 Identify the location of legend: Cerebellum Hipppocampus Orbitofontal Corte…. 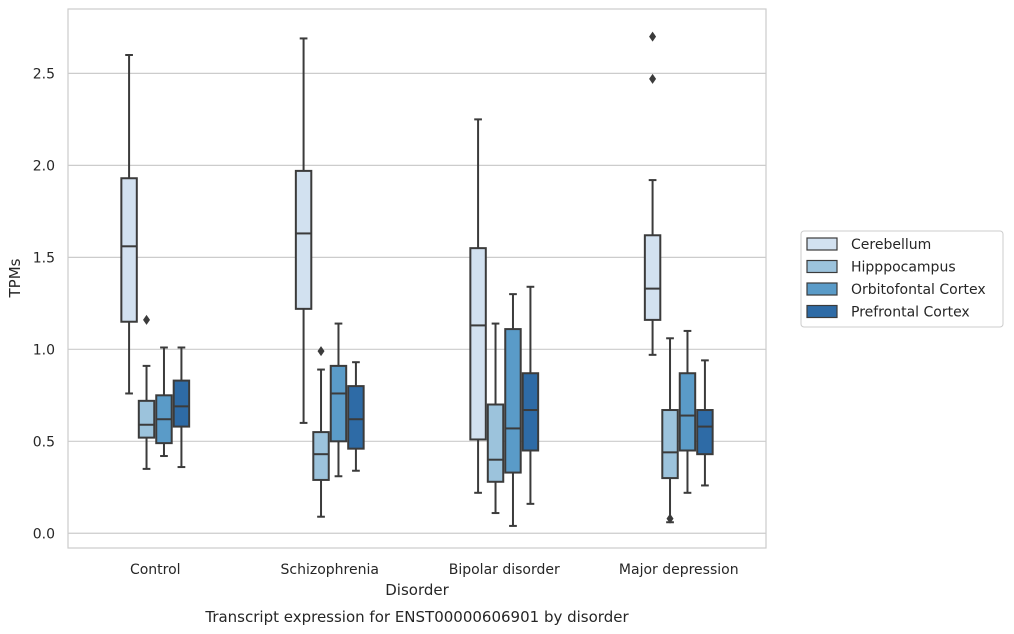
(902, 279).